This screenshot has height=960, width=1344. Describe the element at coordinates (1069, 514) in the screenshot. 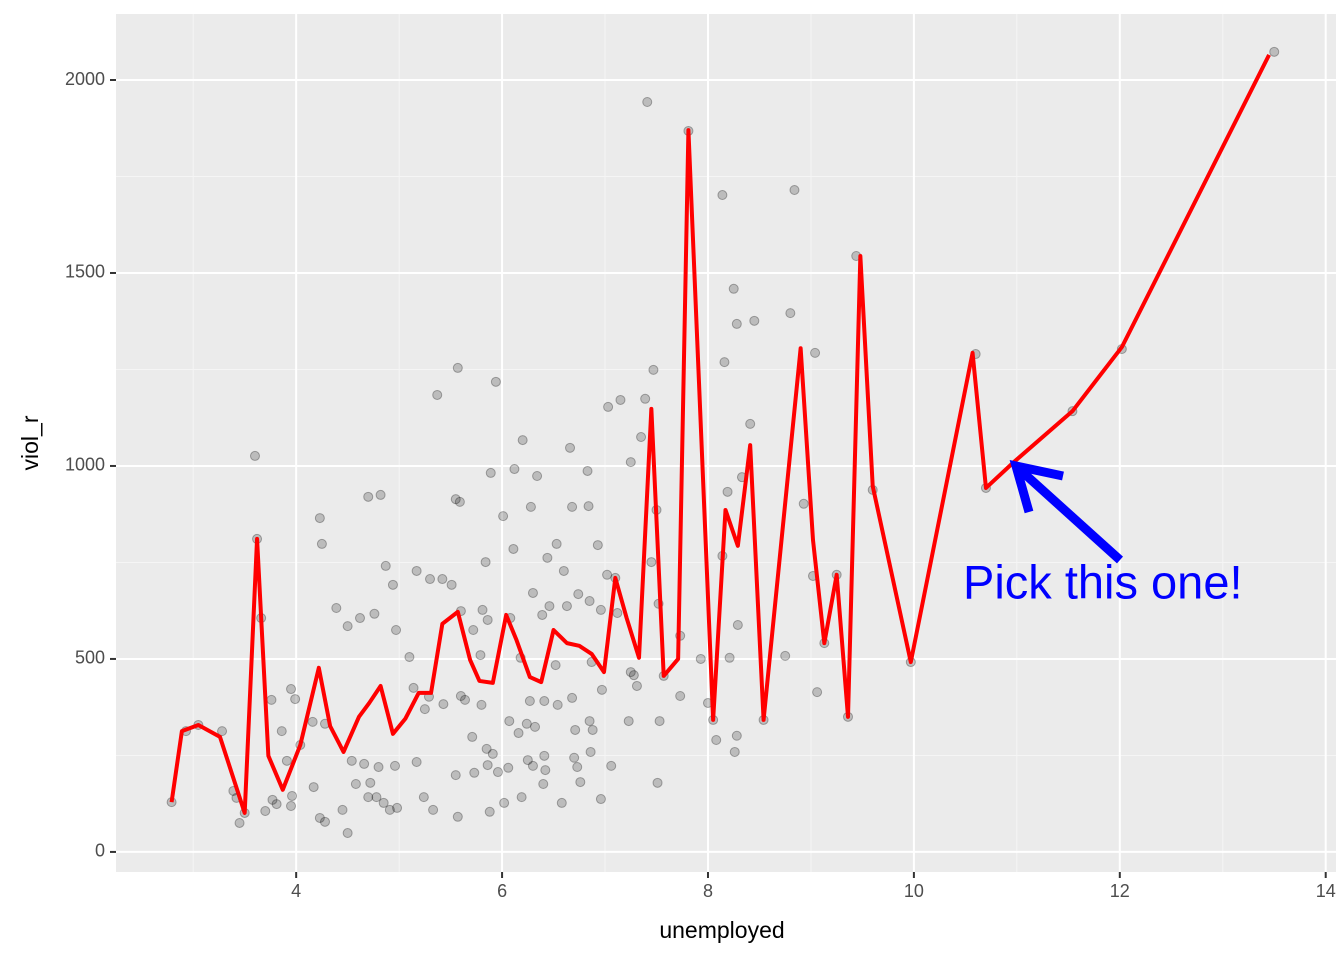

I see `arrow-shaft` at that location.